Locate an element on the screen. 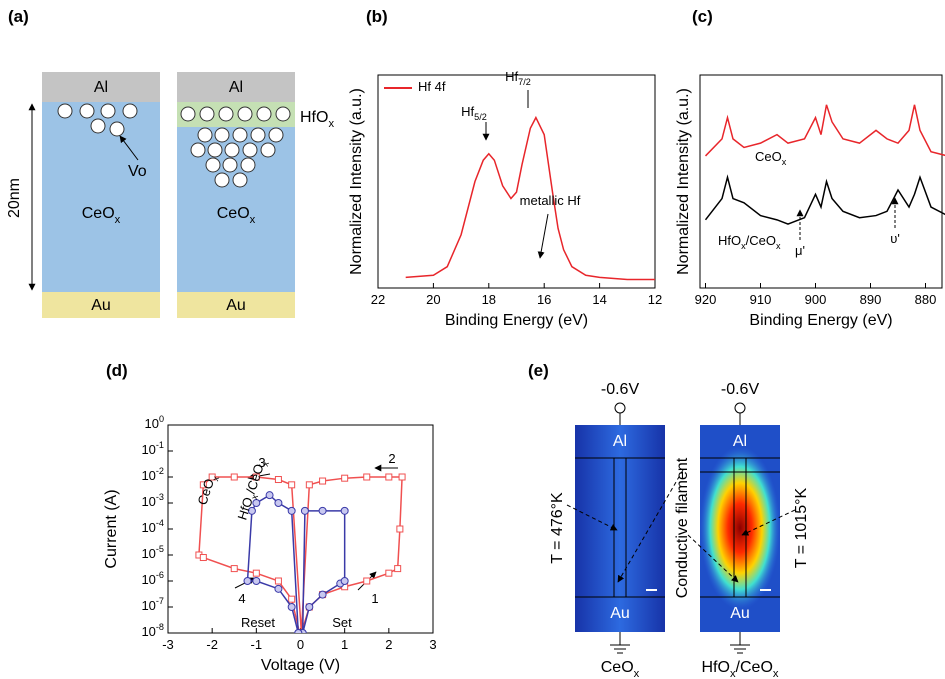  panel-label: (a) is located at coordinates (18, 16).